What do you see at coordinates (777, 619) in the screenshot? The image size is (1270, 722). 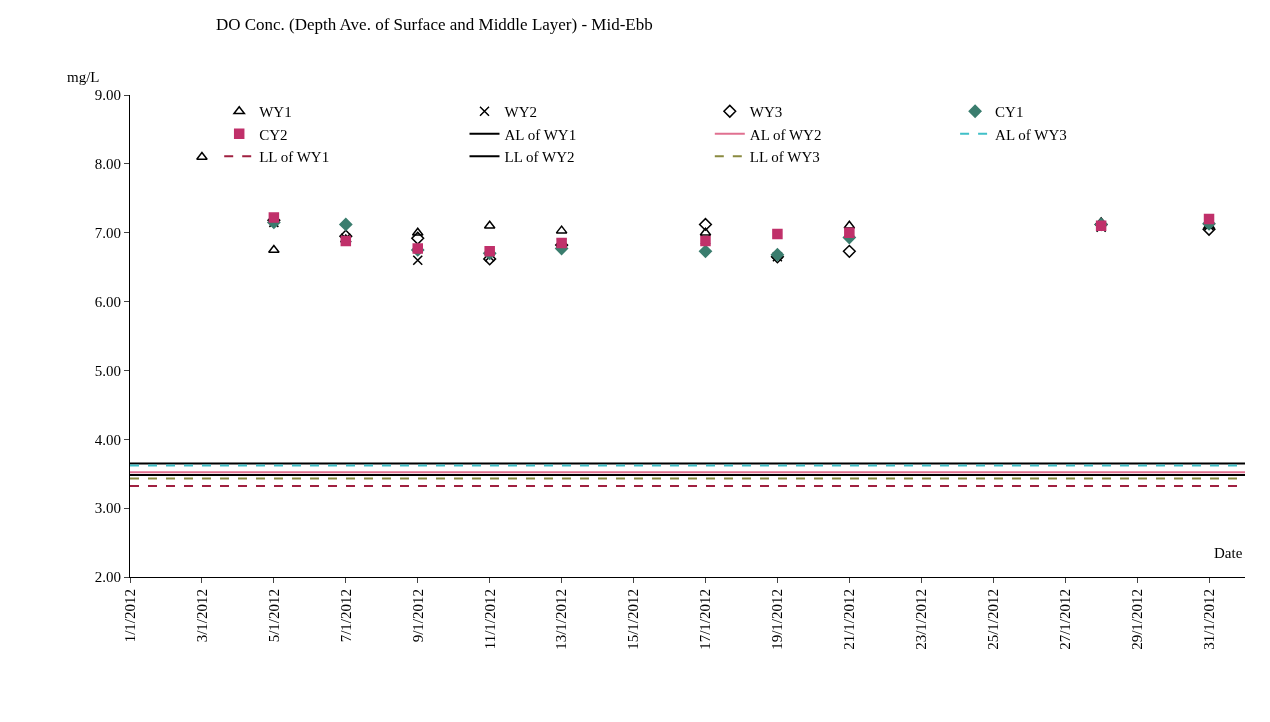 I see `x-tick-label: 19/1/2012` at bounding box center [777, 619].